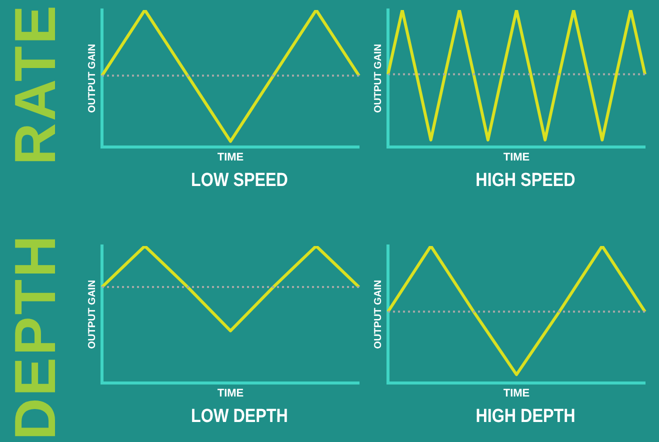 The width and height of the screenshot is (659, 442). Describe the element at coordinates (35, 336) in the screenshot. I see `text: DEPTH` at that location.